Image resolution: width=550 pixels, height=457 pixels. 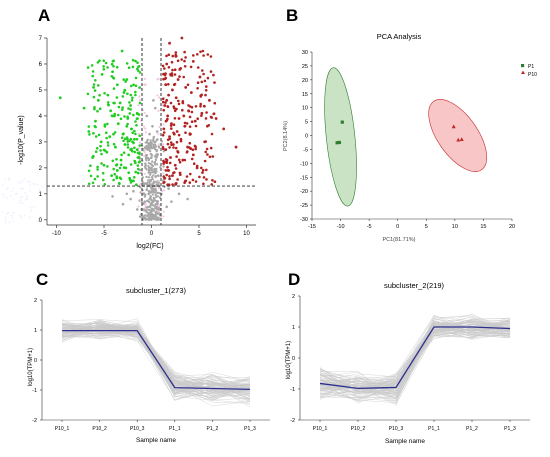 I want to click on legend-label-p10: P10, so click(x=532, y=75).